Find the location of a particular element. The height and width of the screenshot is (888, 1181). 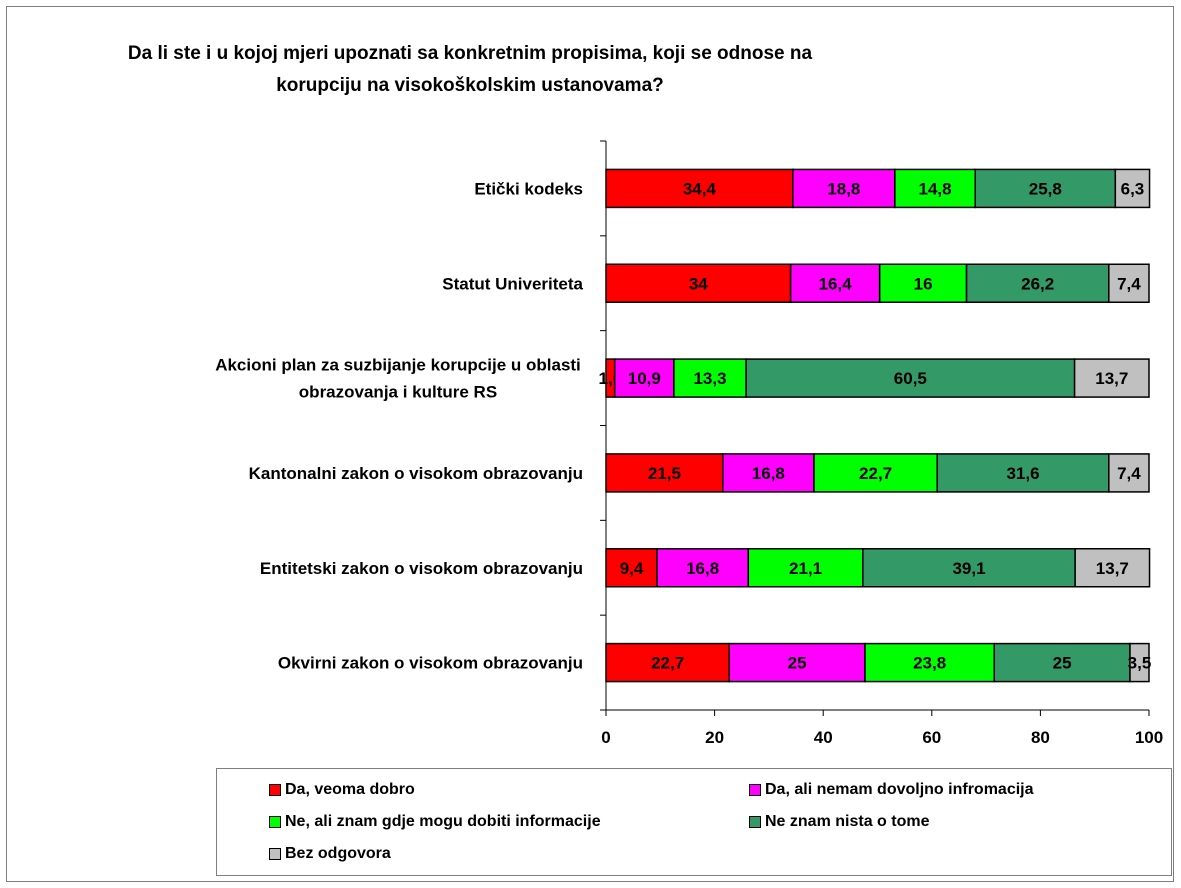

data-label: 21,1 is located at coordinates (805, 568).